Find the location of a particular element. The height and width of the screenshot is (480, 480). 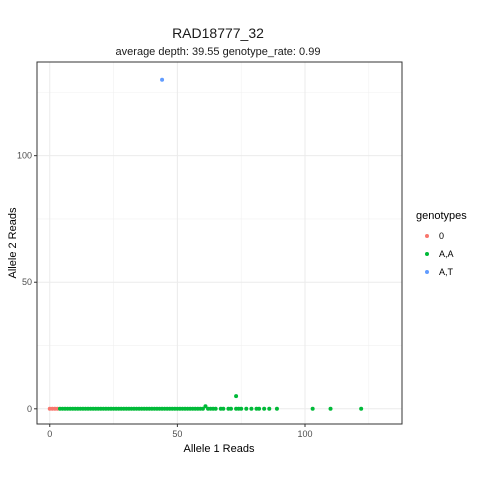

x-tick-label: 0 is located at coordinates (49, 434).